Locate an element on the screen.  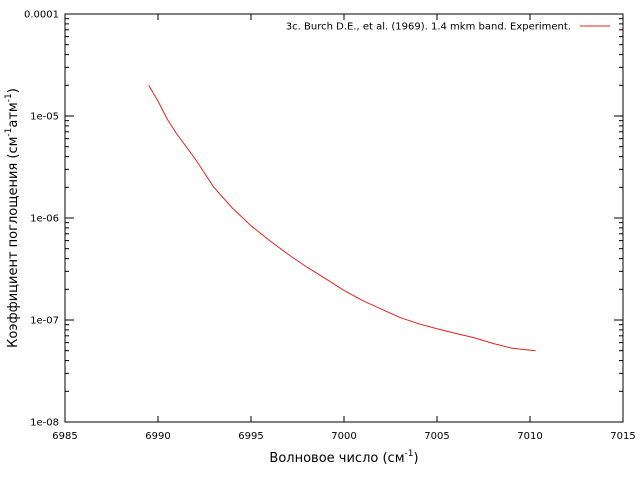
x-tick-label: 7000 is located at coordinates (343, 436).